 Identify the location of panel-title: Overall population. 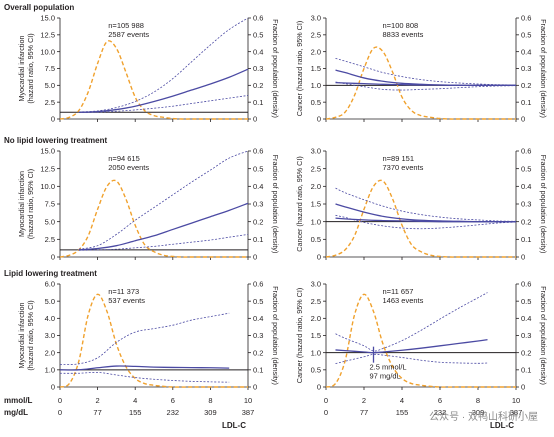
(39, 7).